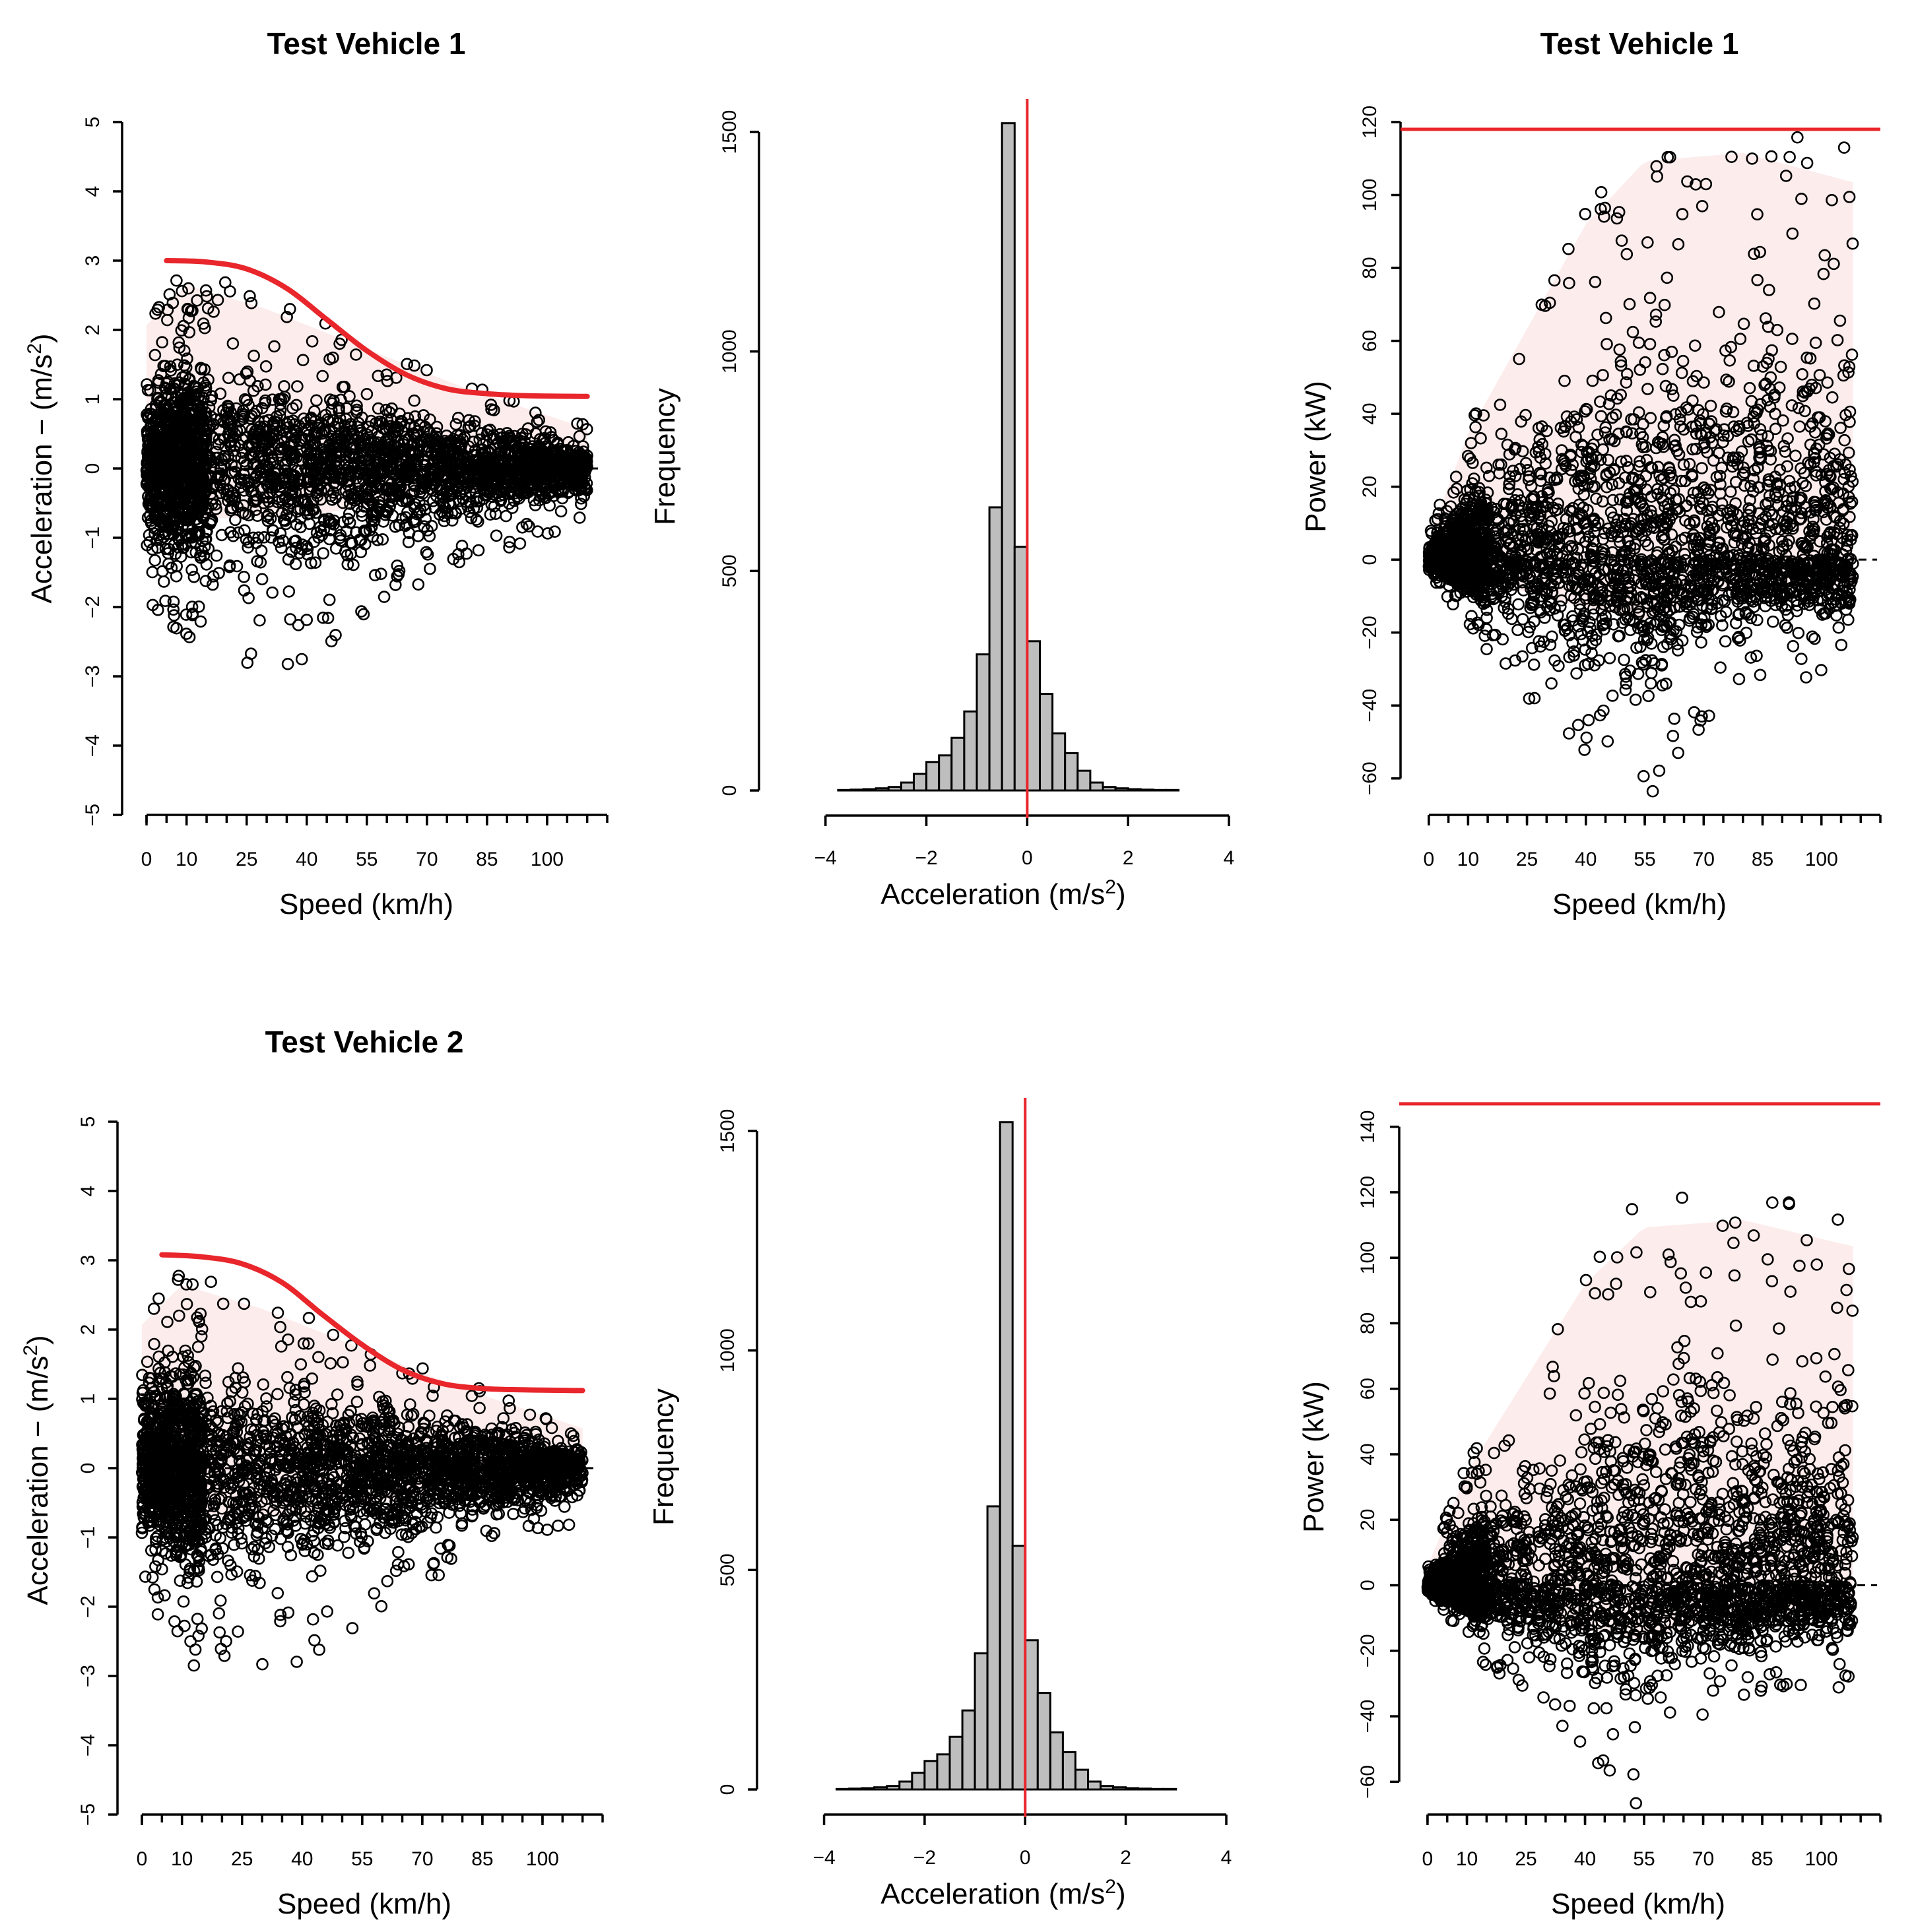  I want to click on y-tick-label: −5, so click(93, 815).